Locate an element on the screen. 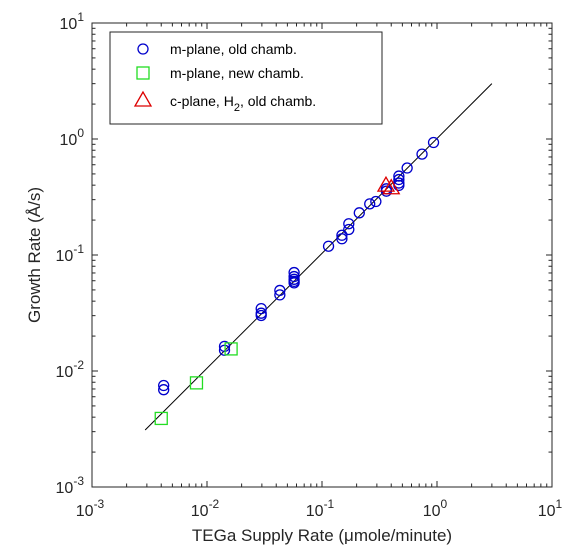  legend-label: c-plane, H2, old chamb. is located at coordinates (243, 103).